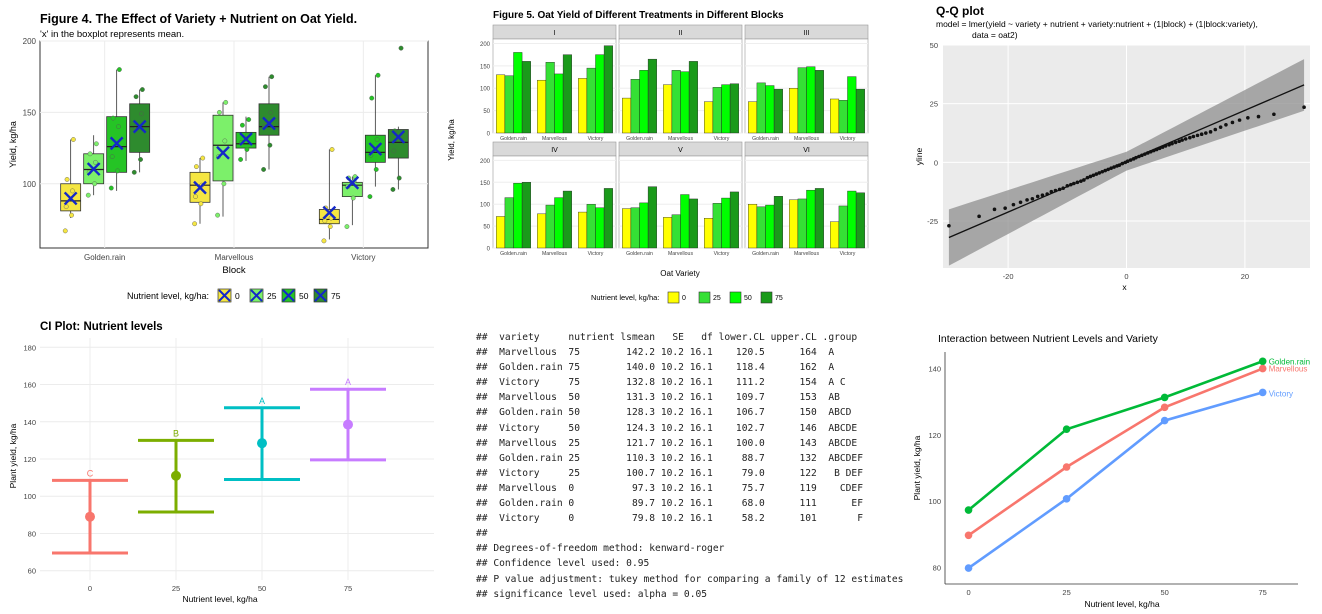 The width and height of the screenshot is (1322, 614). What do you see at coordinates (272, 296) in the screenshot?
I see `legend-label: 25` at bounding box center [272, 296].